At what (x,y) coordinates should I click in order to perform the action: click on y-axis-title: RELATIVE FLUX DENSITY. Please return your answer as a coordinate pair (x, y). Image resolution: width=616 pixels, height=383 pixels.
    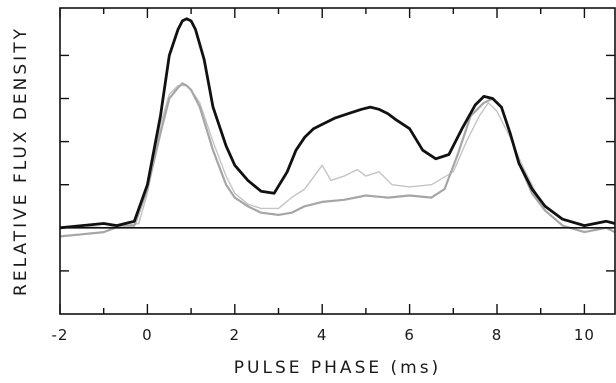
    Looking at the image, I should click on (21, 161).